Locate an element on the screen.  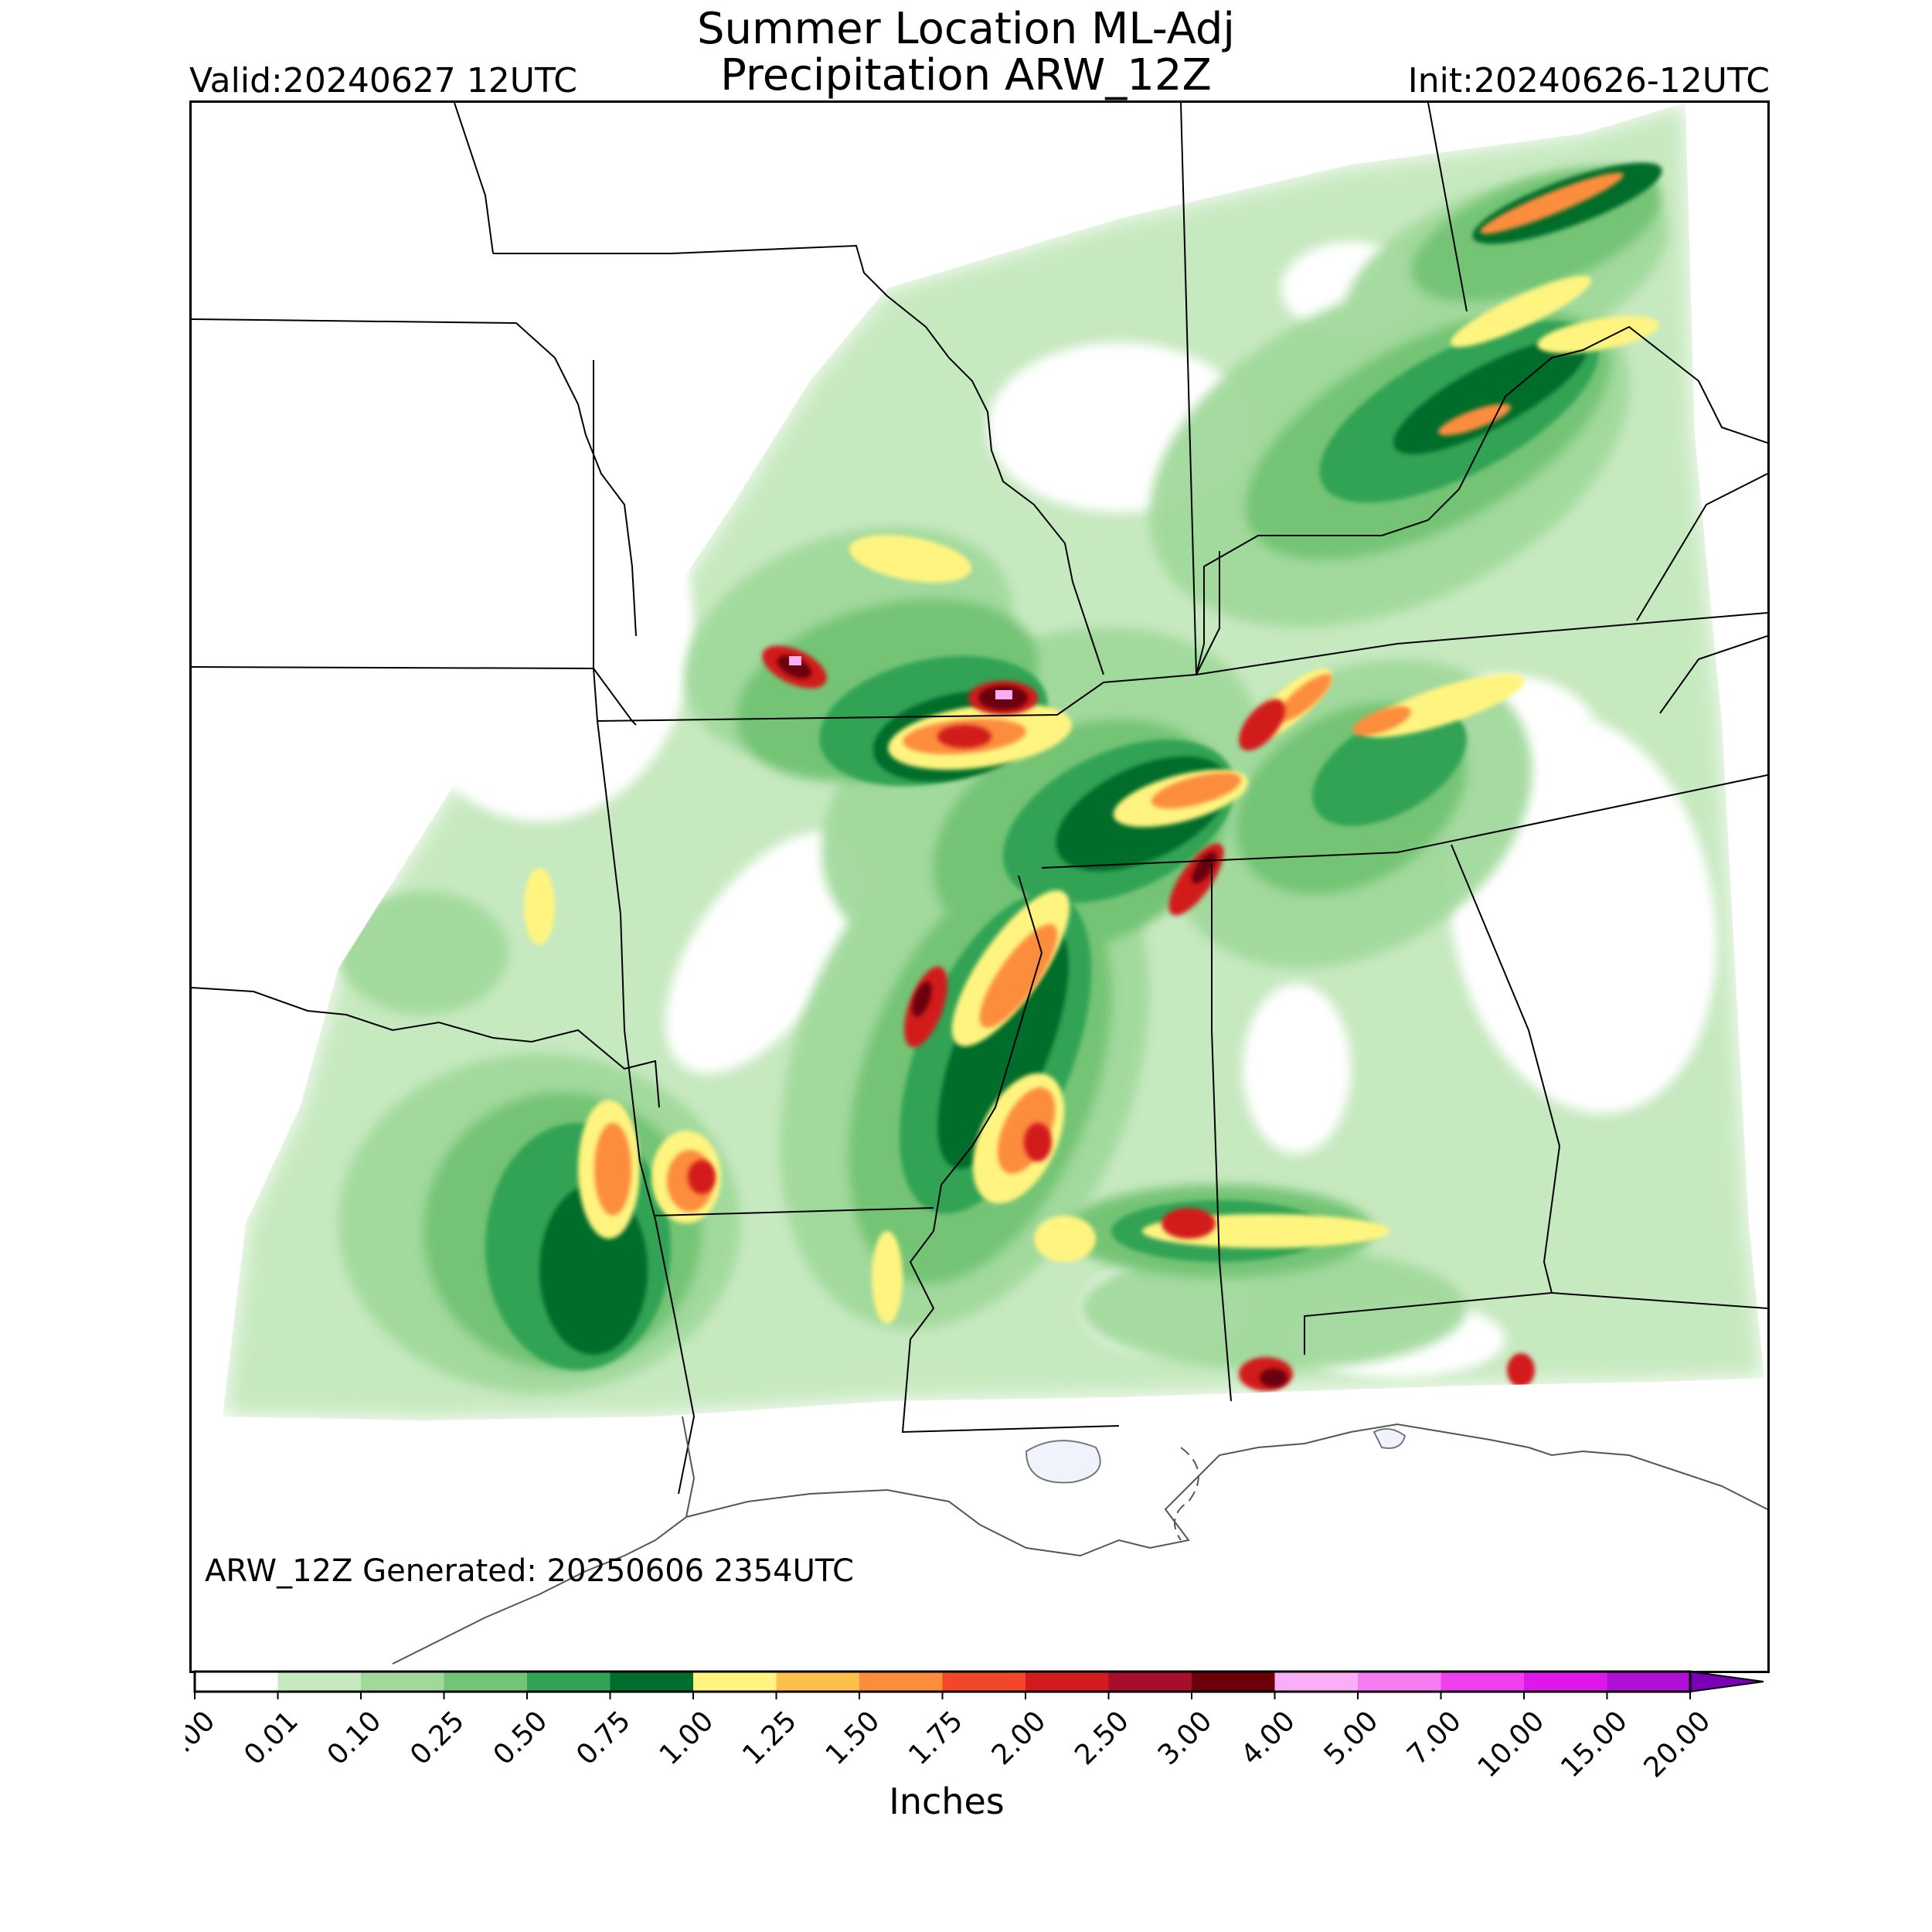
title-line-2: Precipitation ARW_12Z is located at coordinates (966, 75).